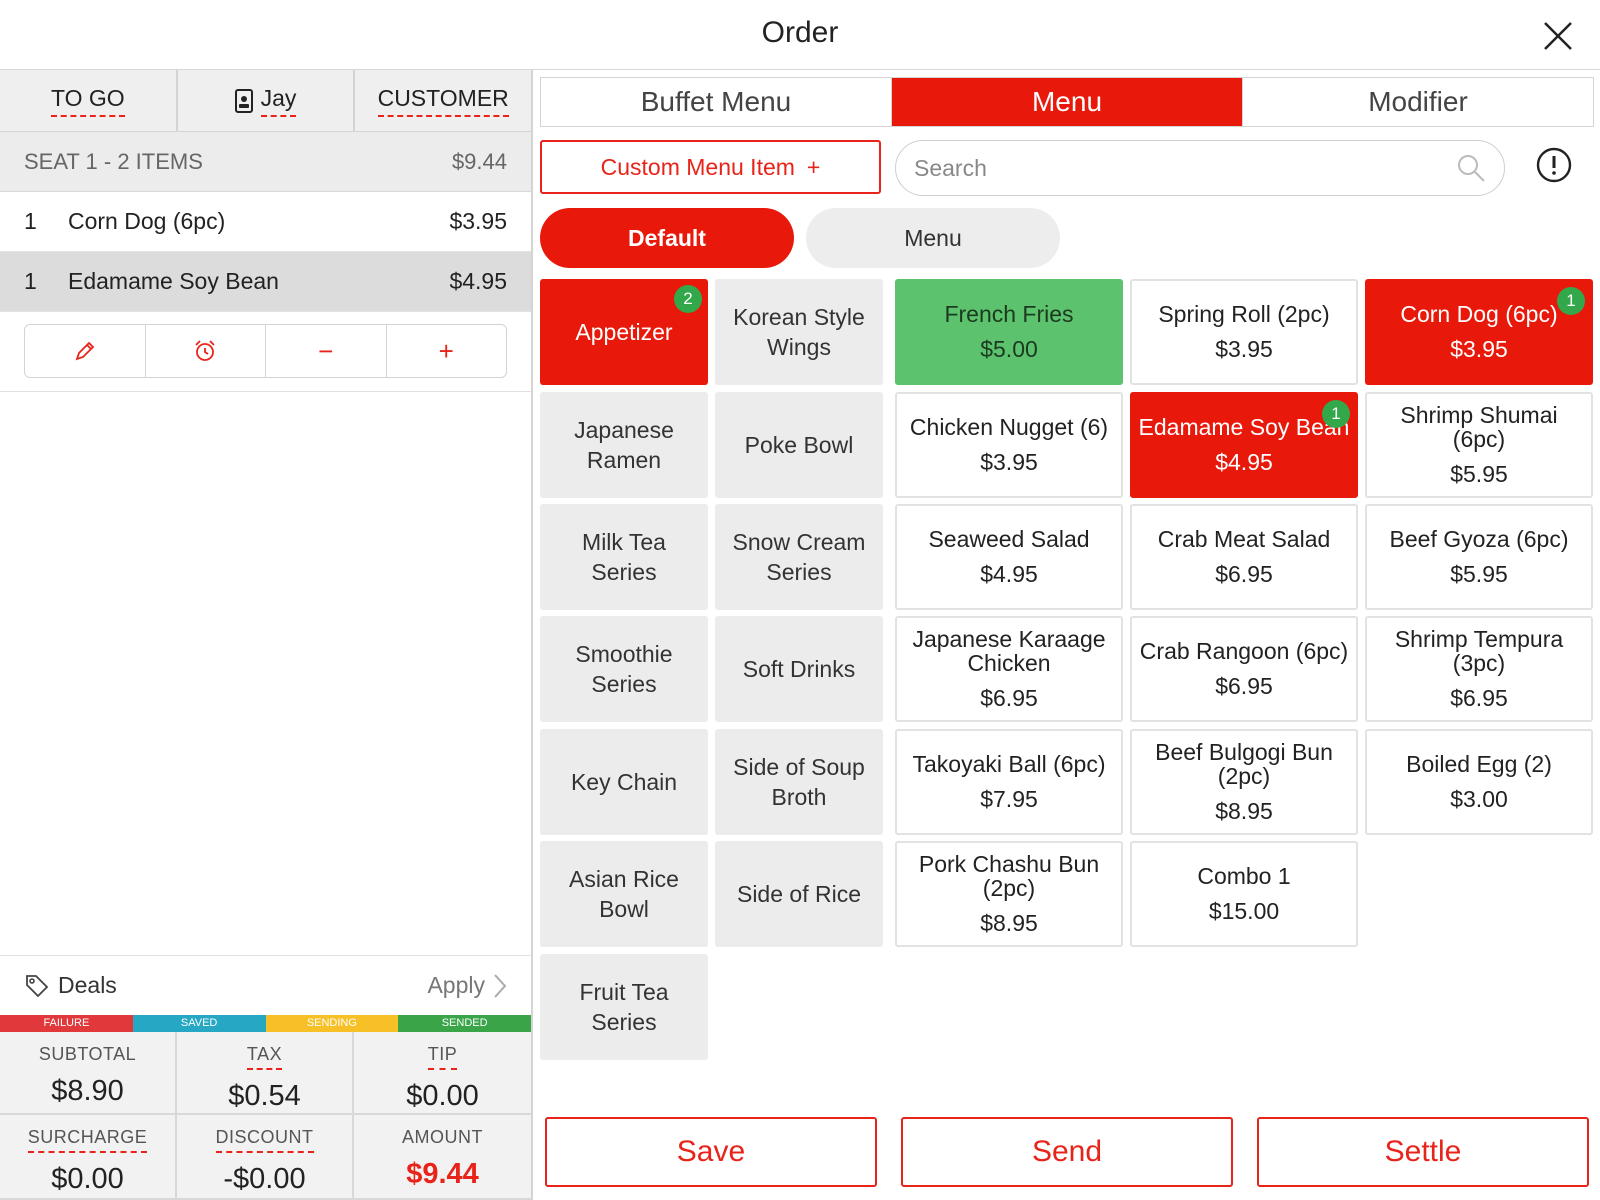  What do you see at coordinates (442, 1157) in the screenshot?
I see `amount-cell: AMOUNT $9.44` at bounding box center [442, 1157].